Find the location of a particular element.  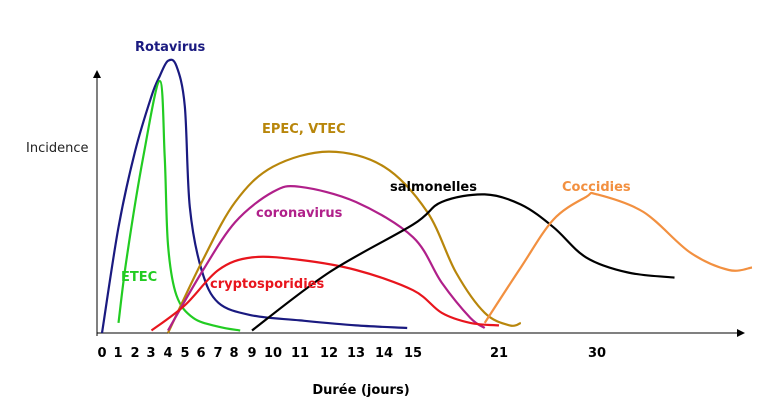

series-line-coronavirus is located at coordinates (326, 258).